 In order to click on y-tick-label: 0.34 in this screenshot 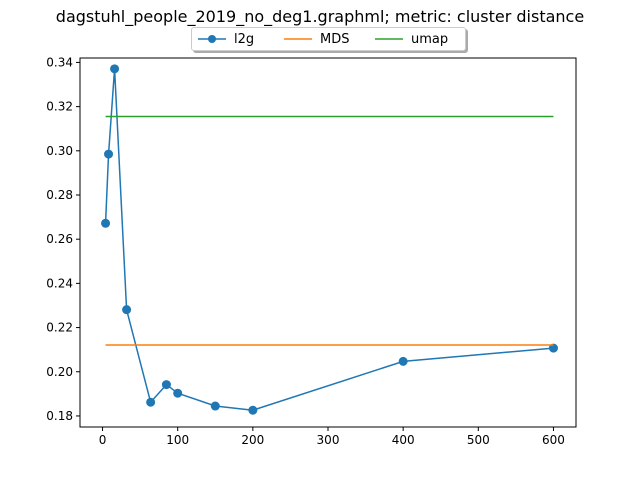, I will do `click(59, 62)`.